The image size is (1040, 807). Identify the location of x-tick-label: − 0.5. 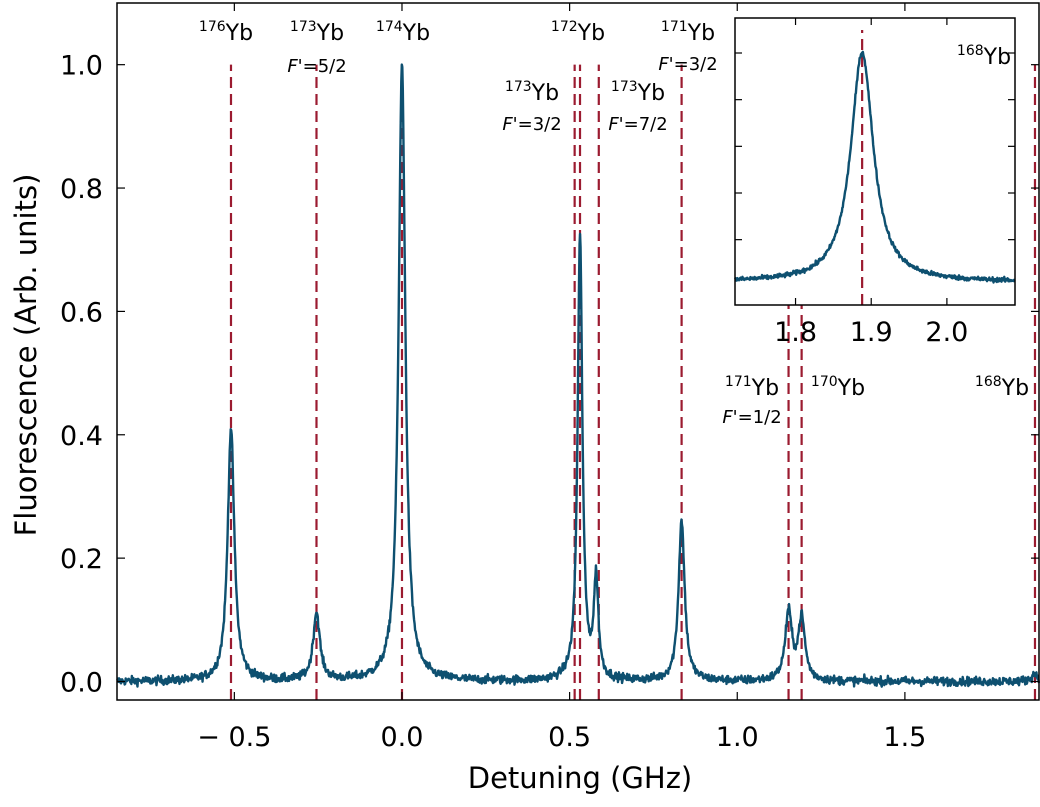
(234, 737).